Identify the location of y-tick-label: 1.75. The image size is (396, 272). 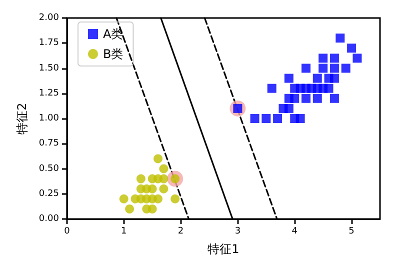
(48, 43).